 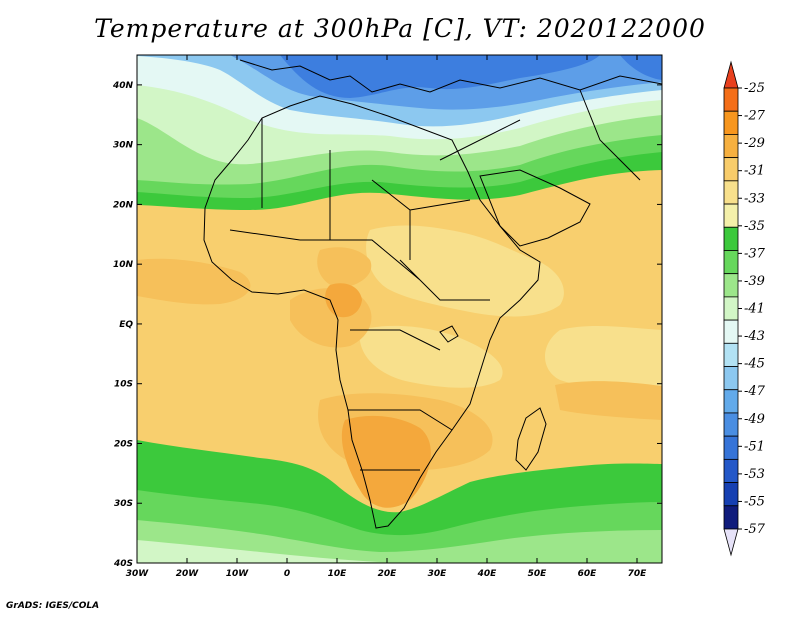 What do you see at coordinates (754, 419) in the screenshot?
I see `colorbar-label: -49` at bounding box center [754, 419].